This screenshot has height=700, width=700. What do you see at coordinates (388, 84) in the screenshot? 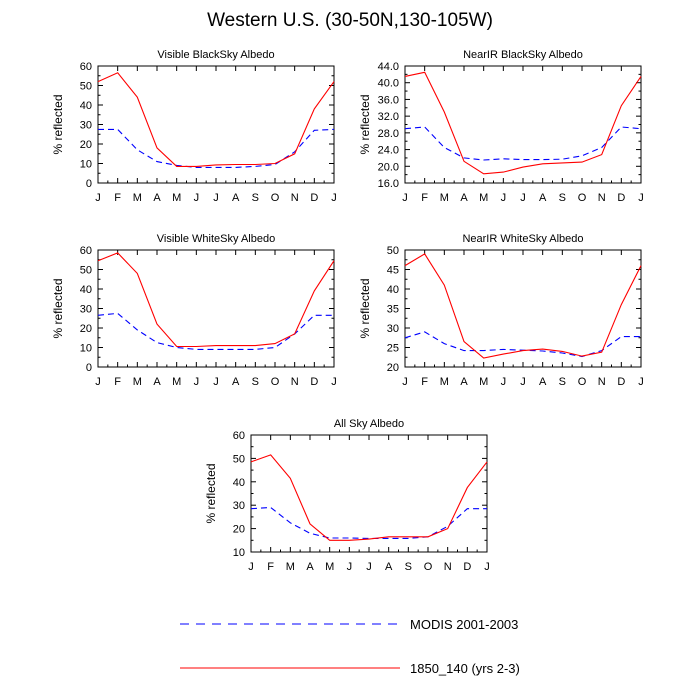
I see `y-tick-label: 40.0` at bounding box center [388, 84].